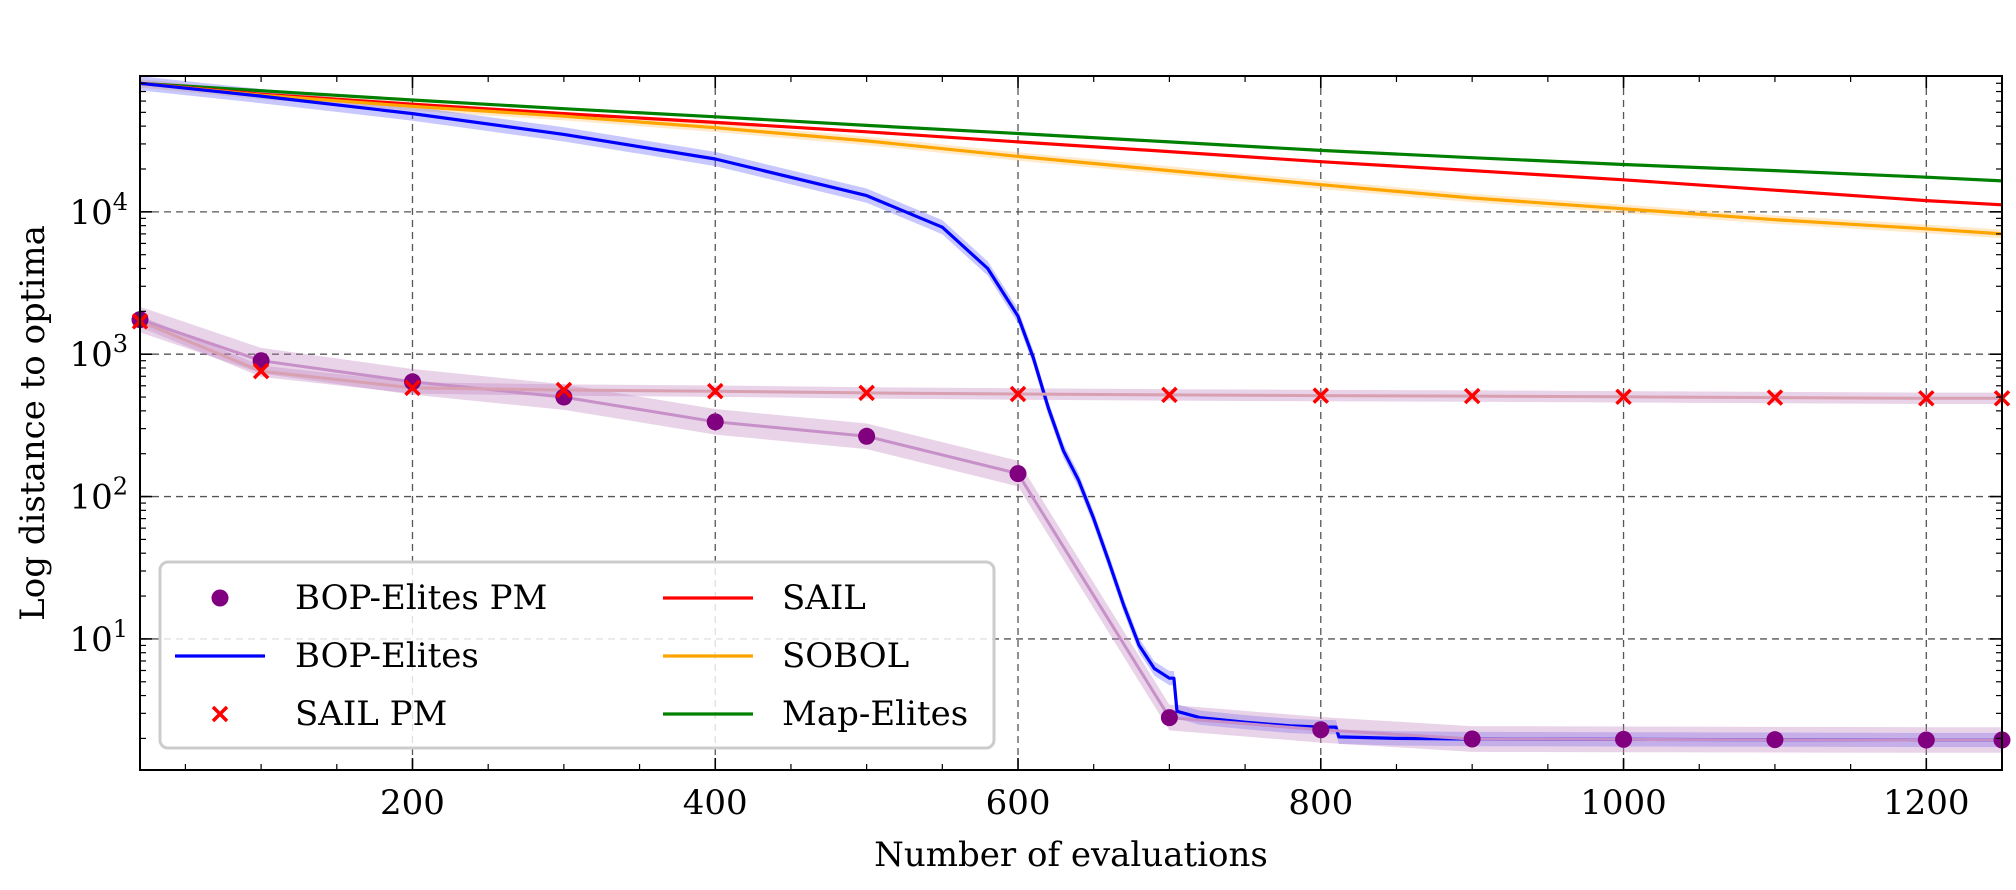  What do you see at coordinates (845, 656) in the screenshot?
I see `legend-label: SOBOL` at bounding box center [845, 656].